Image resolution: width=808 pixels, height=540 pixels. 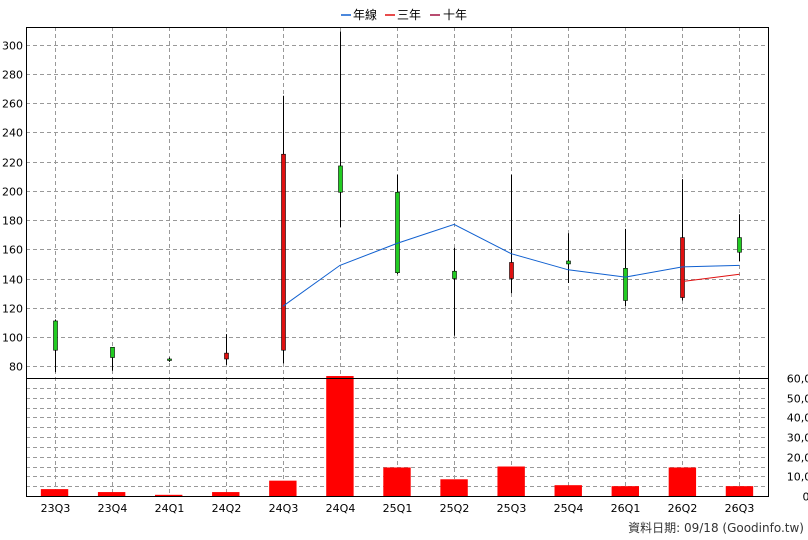 What do you see at coordinates (797, 458) in the screenshot?
I see `volume-tick-label: 20,000` at bounding box center [797, 458].